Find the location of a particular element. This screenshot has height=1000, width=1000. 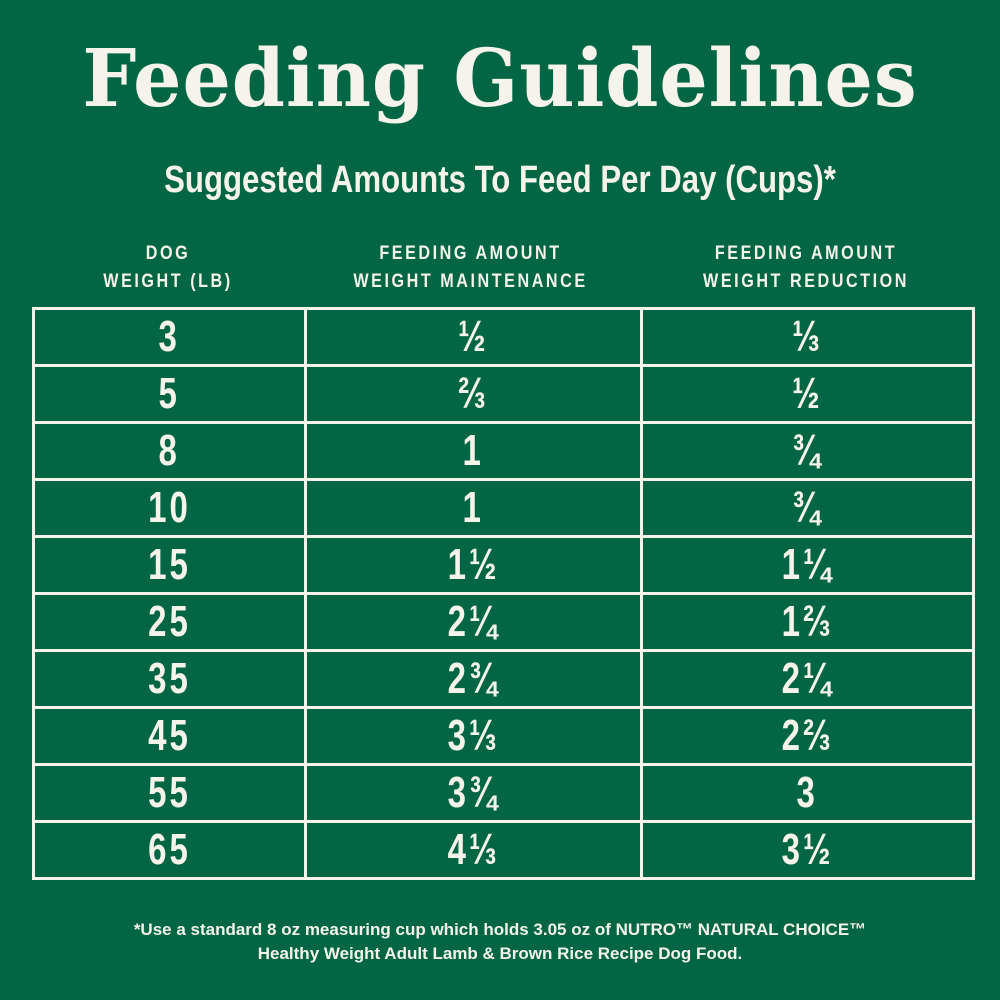

cell-weight: 8 is located at coordinates (169, 451).